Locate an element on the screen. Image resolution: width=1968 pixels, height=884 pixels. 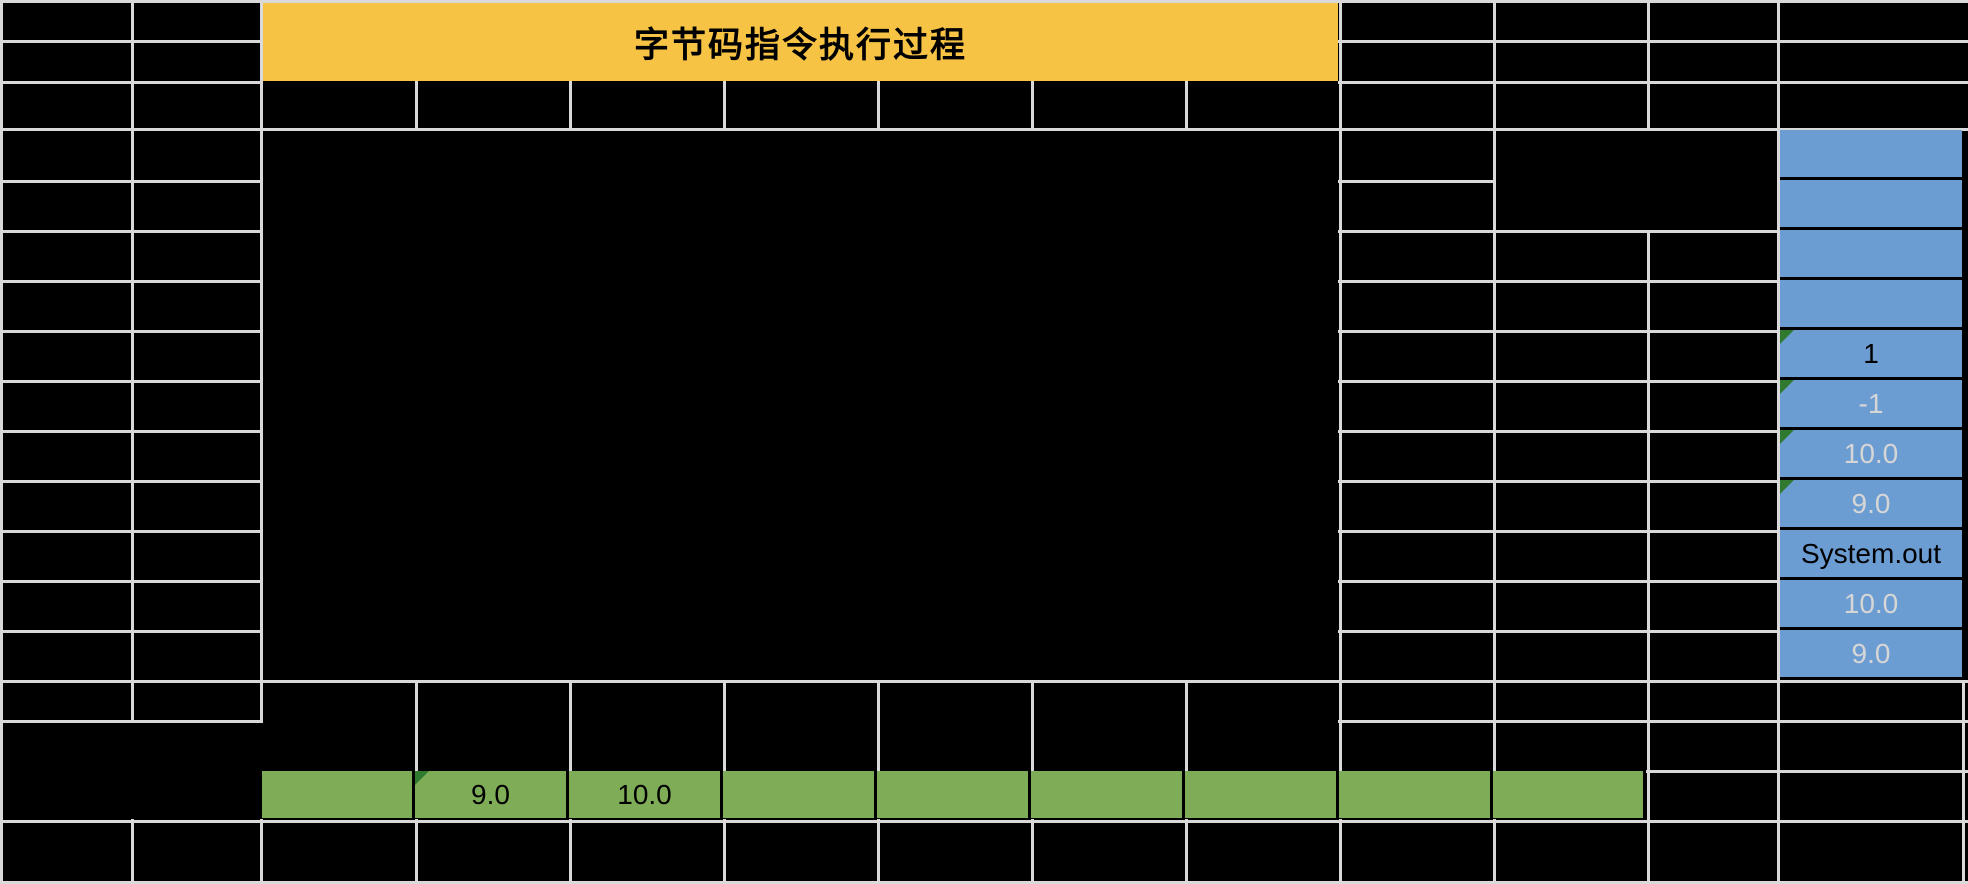
stack-cell: -1 is located at coordinates (1871, 403).